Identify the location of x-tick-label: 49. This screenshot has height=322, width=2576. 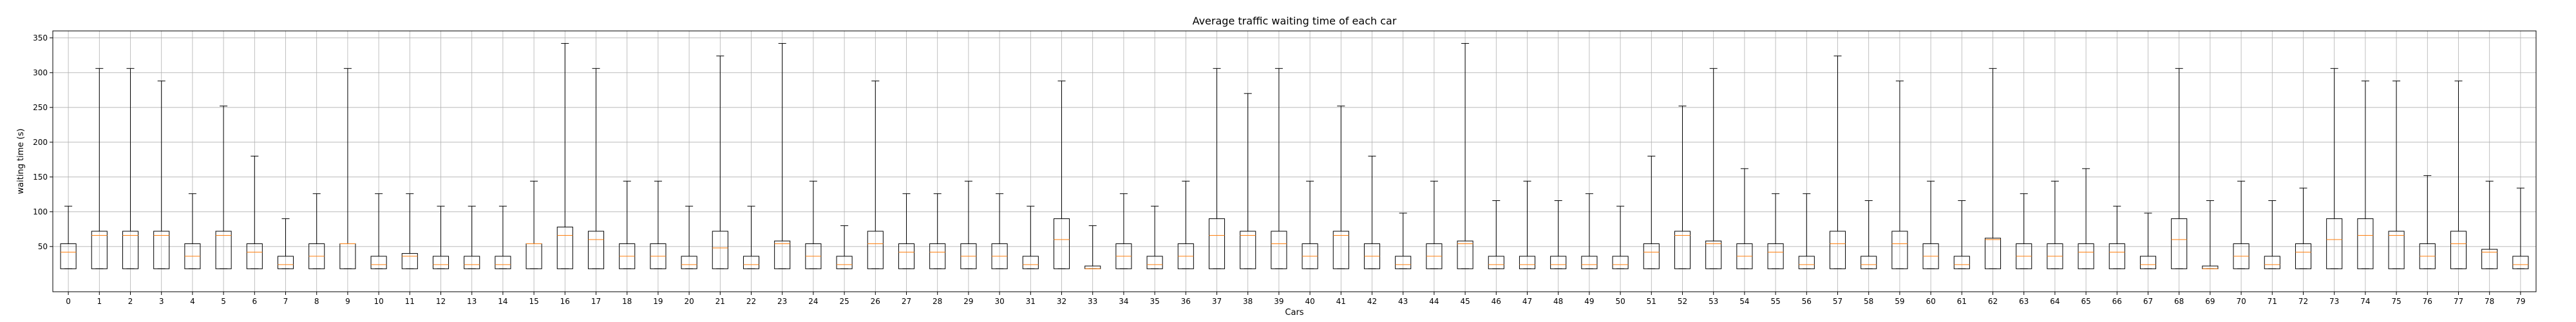
(1589, 301).